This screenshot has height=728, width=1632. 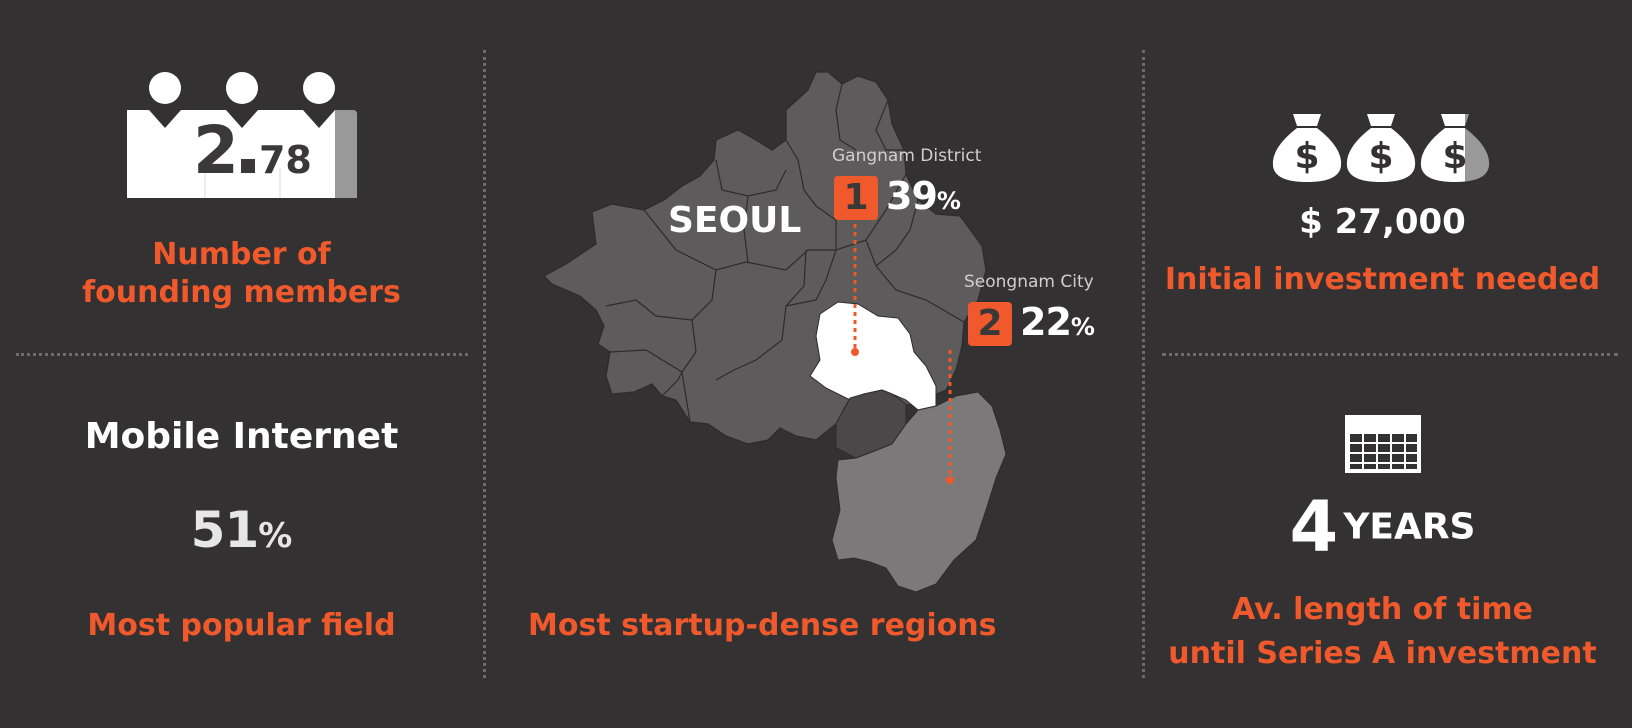 I want to click on region-percent-sign-seongnam: %, so click(x=1082, y=327).